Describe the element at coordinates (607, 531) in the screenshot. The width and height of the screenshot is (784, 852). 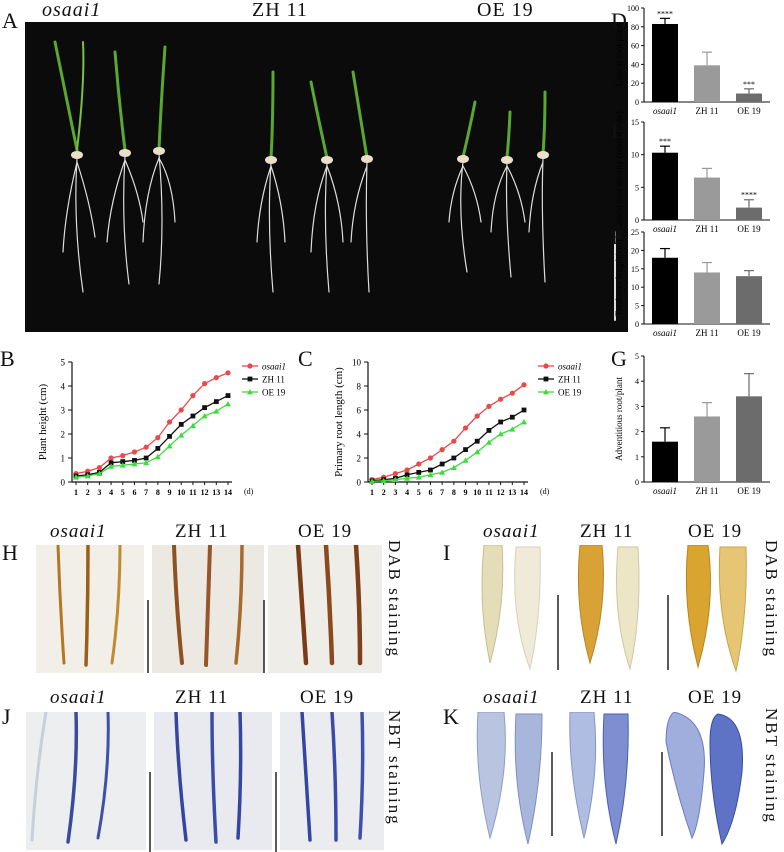
I see `i-label-zh11: ZH 11` at that location.